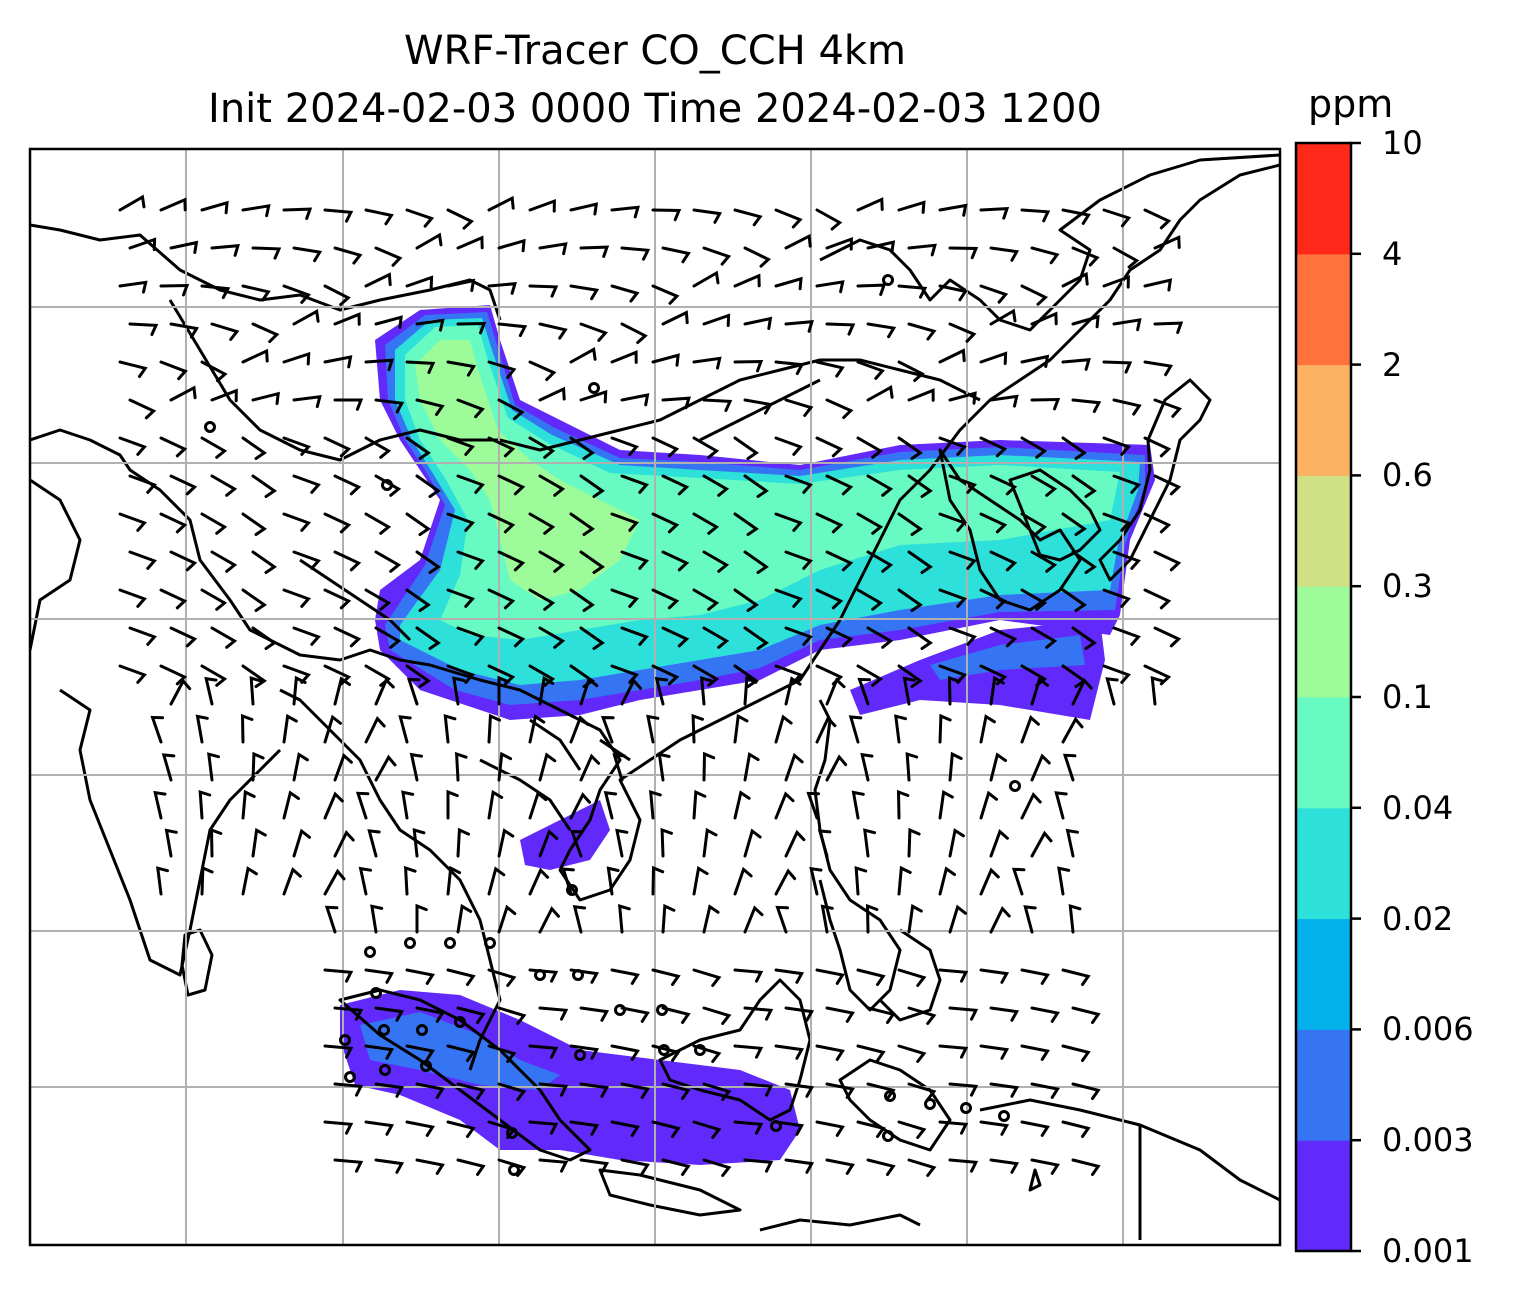 This screenshot has width=1528, height=1306. I want to click on colorbar-tick-label: 0.04, so click(1418, 807).